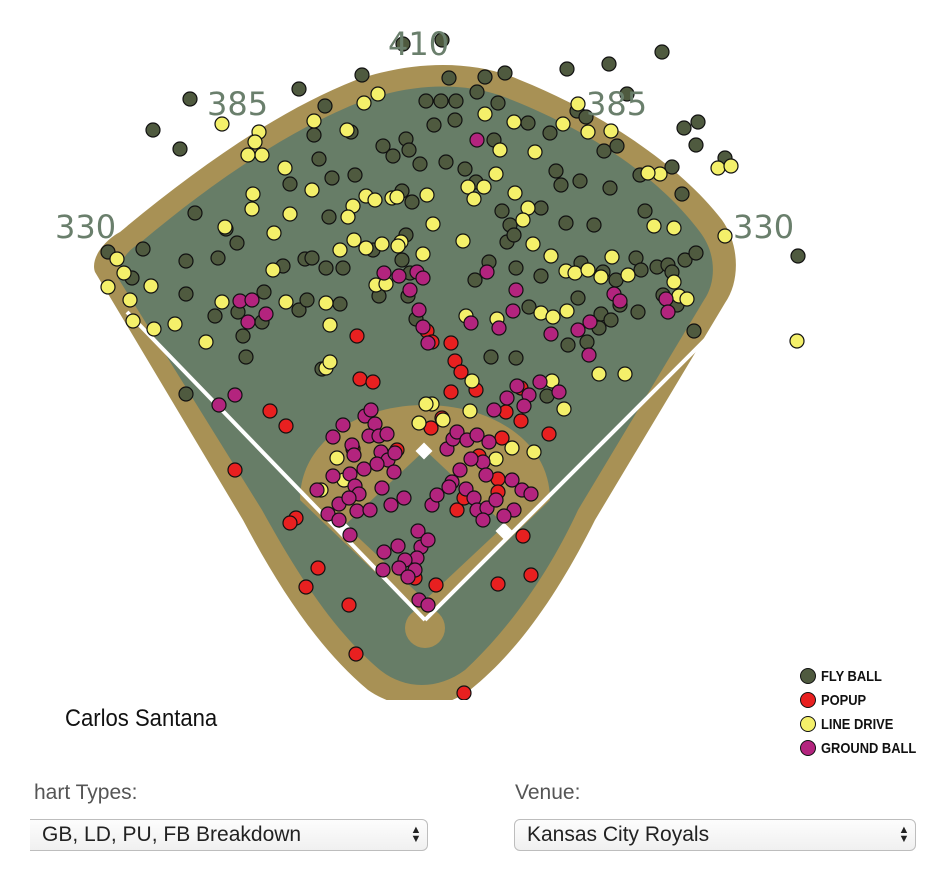  I want to click on legend-swatch-fly-ball, so click(808, 676).